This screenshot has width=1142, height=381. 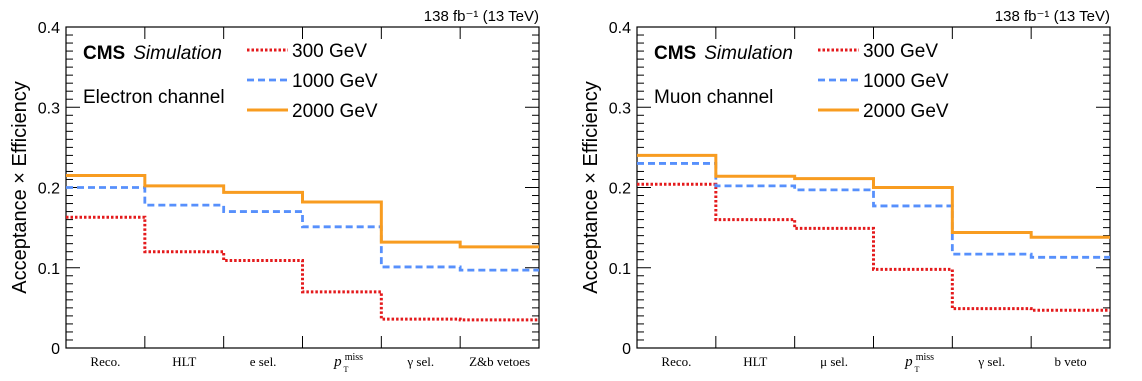 What do you see at coordinates (154, 97) in the screenshot?
I see `channel-label: Electron channel` at bounding box center [154, 97].